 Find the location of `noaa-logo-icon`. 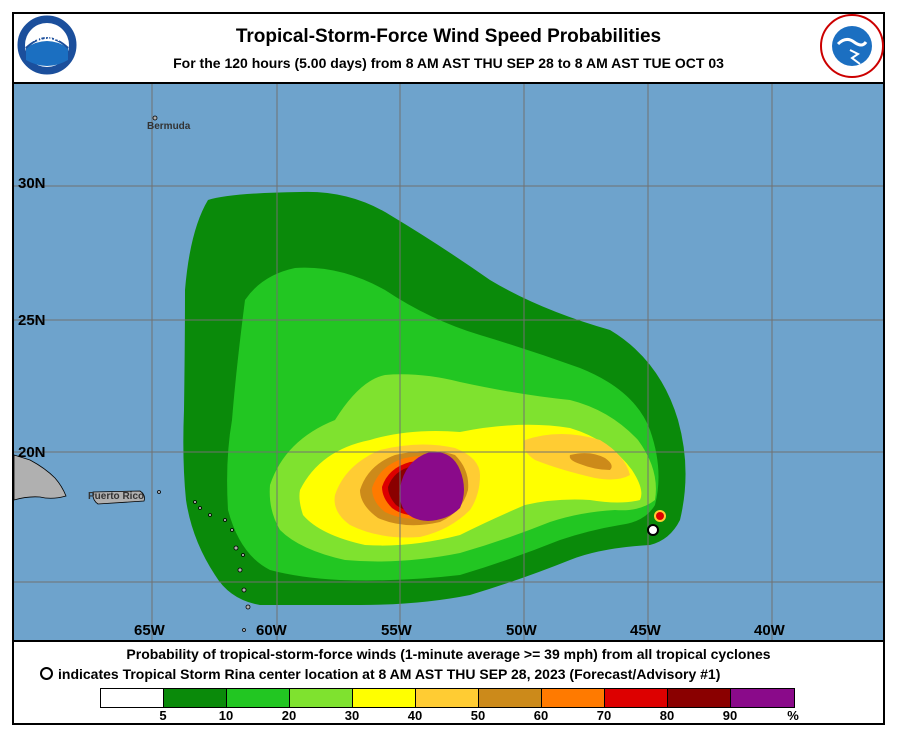

noaa-logo-icon is located at coordinates (47, 45).